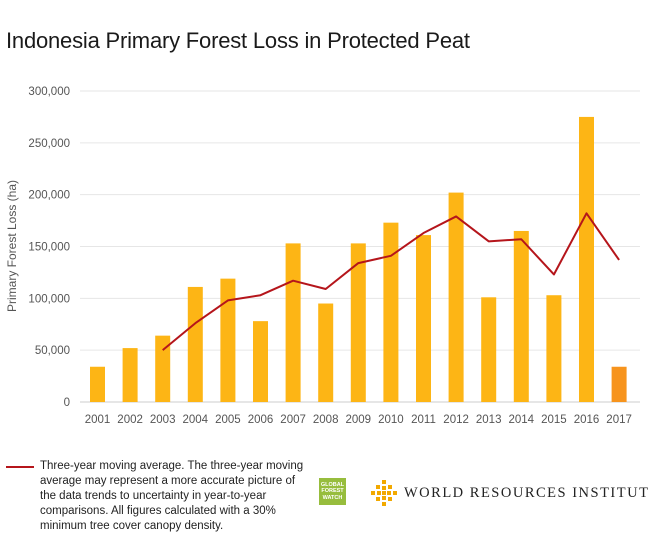  I want to click on bar-2005, so click(228, 340).